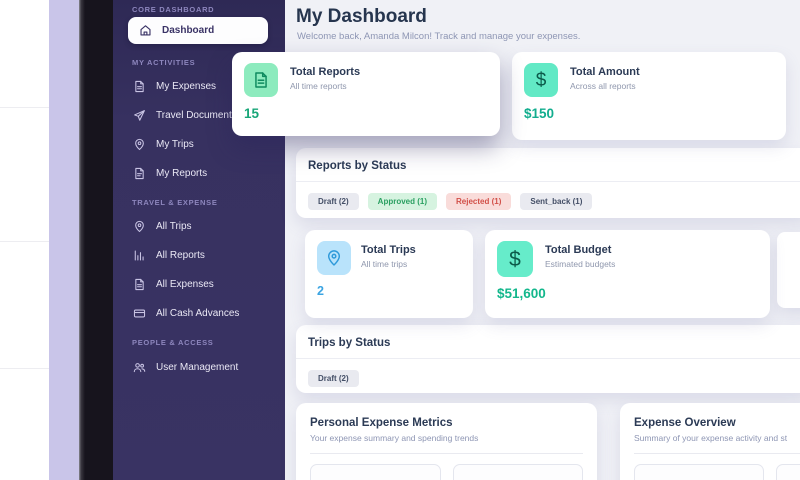 The image size is (800, 480). I want to click on sidebar-item-all-cash-advances: All Cash Advances, so click(186, 313).